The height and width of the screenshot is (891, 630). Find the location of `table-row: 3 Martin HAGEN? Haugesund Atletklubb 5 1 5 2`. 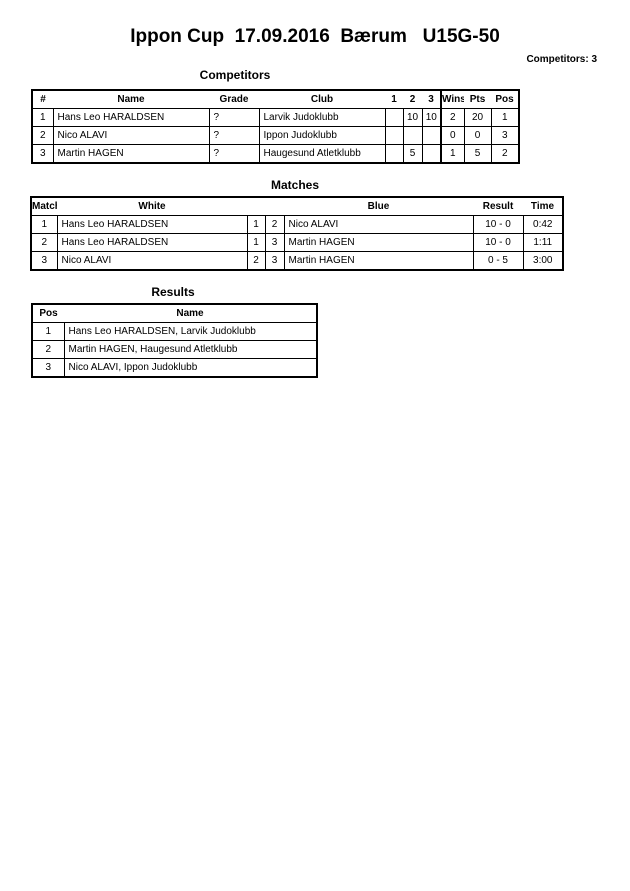

table-row: 3 Martin HAGEN? Haugesund Atletklubb 5 1 5 2 is located at coordinates (275, 154).